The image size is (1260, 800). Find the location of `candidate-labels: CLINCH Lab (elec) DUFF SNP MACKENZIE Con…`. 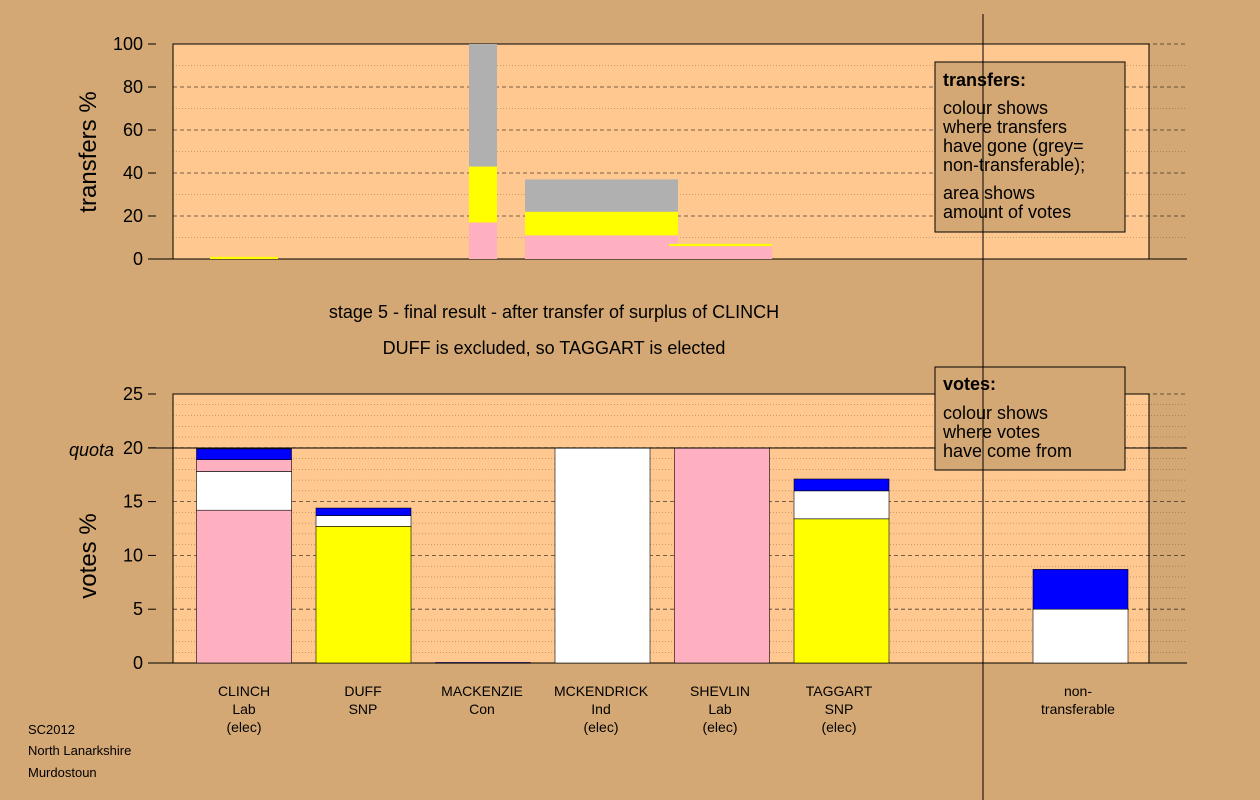

candidate-labels: CLINCH Lab (elec) DUFF SNP MACKENZIE Con… is located at coordinates (666, 709).